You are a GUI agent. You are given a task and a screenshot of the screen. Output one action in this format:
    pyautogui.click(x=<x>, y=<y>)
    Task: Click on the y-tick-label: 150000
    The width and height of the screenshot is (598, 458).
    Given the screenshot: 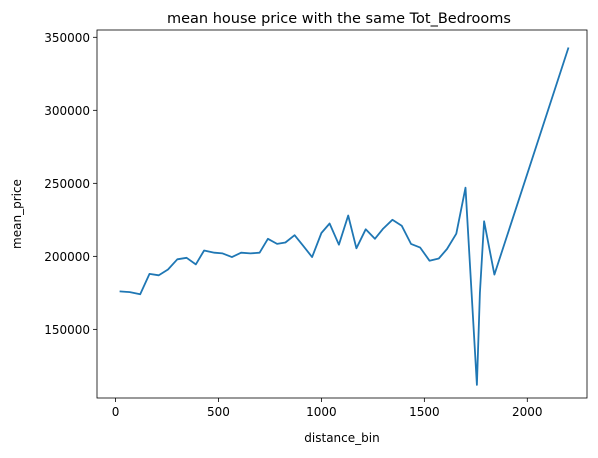 What is the action you would take?
    pyautogui.click(x=67, y=330)
    